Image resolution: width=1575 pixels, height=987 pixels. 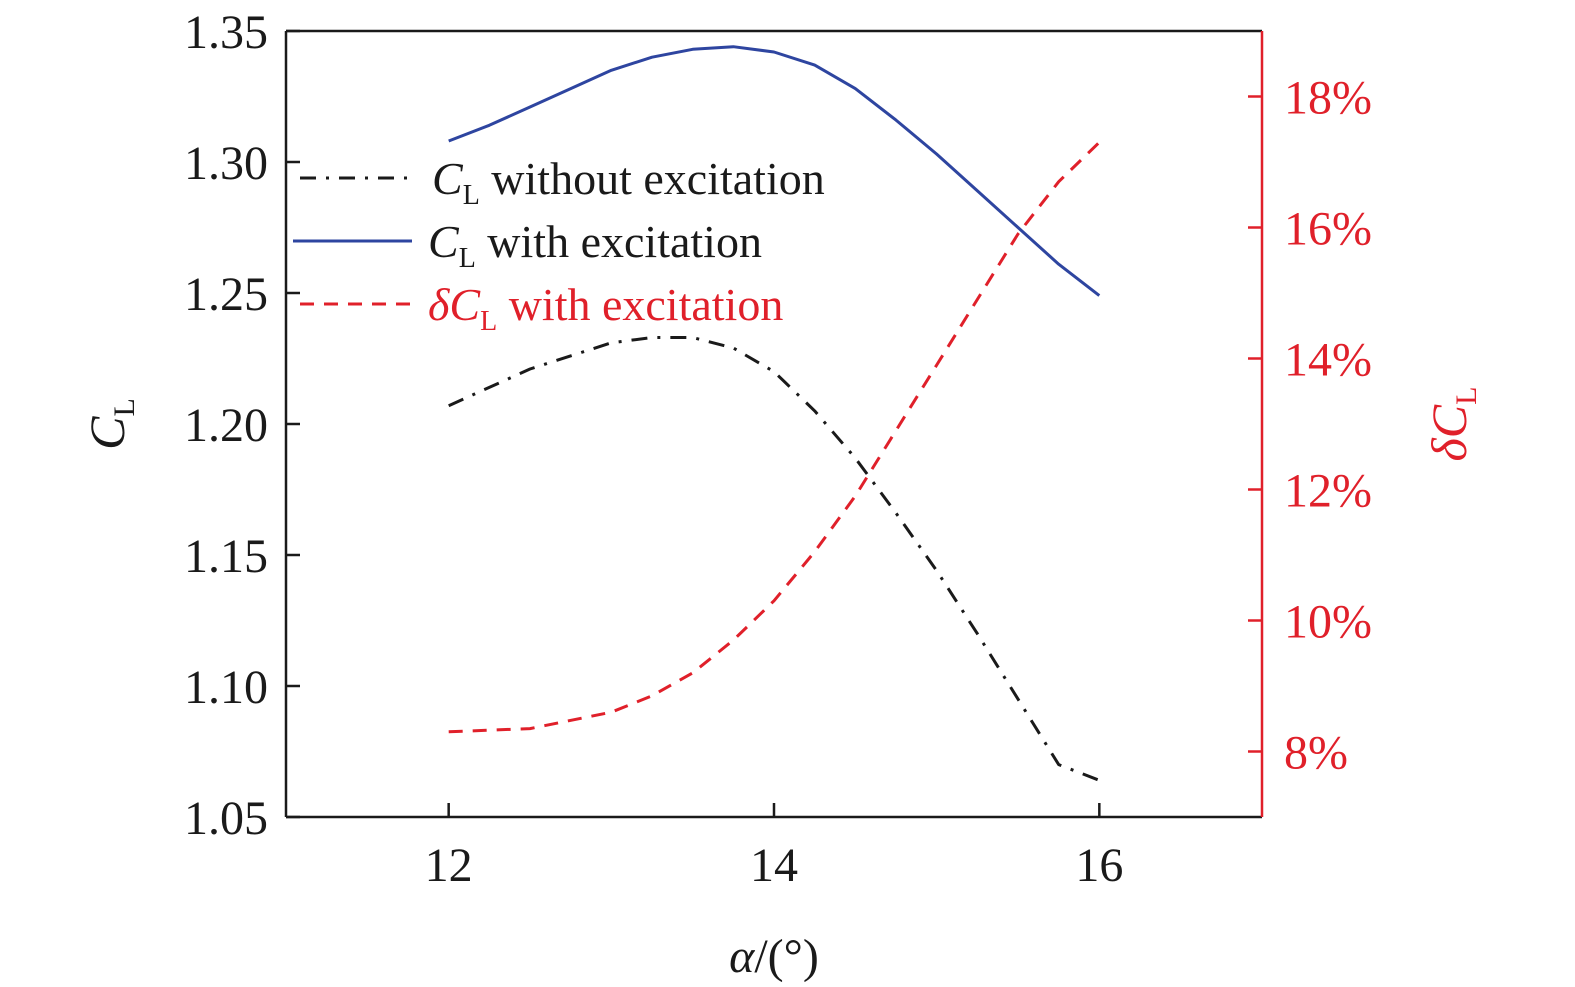 What do you see at coordinates (110, 424) in the screenshot?
I see `y-left-axis-label: CL` at bounding box center [110, 424].